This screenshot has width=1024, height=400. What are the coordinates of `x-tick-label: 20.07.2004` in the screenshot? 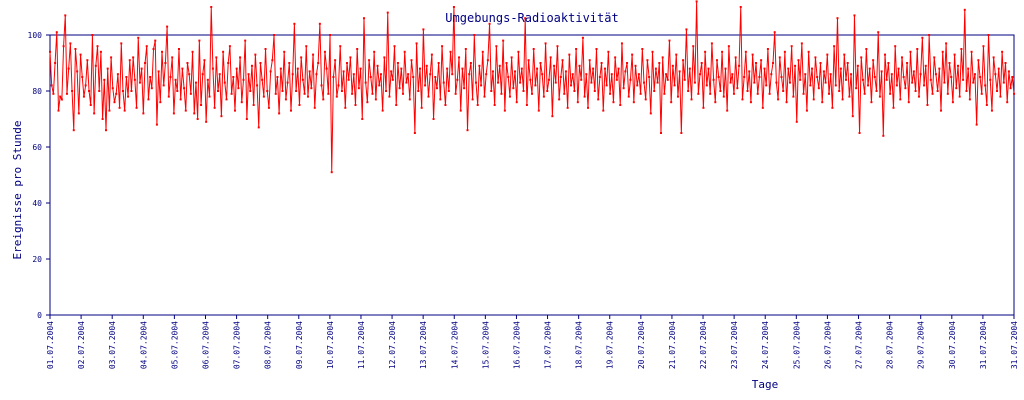 It's located at (641, 345).